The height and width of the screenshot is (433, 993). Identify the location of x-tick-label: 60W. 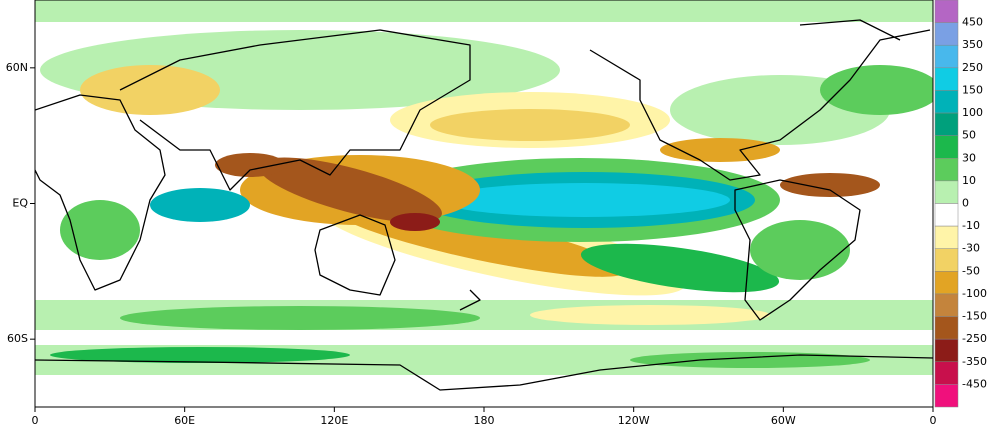
(783, 420).